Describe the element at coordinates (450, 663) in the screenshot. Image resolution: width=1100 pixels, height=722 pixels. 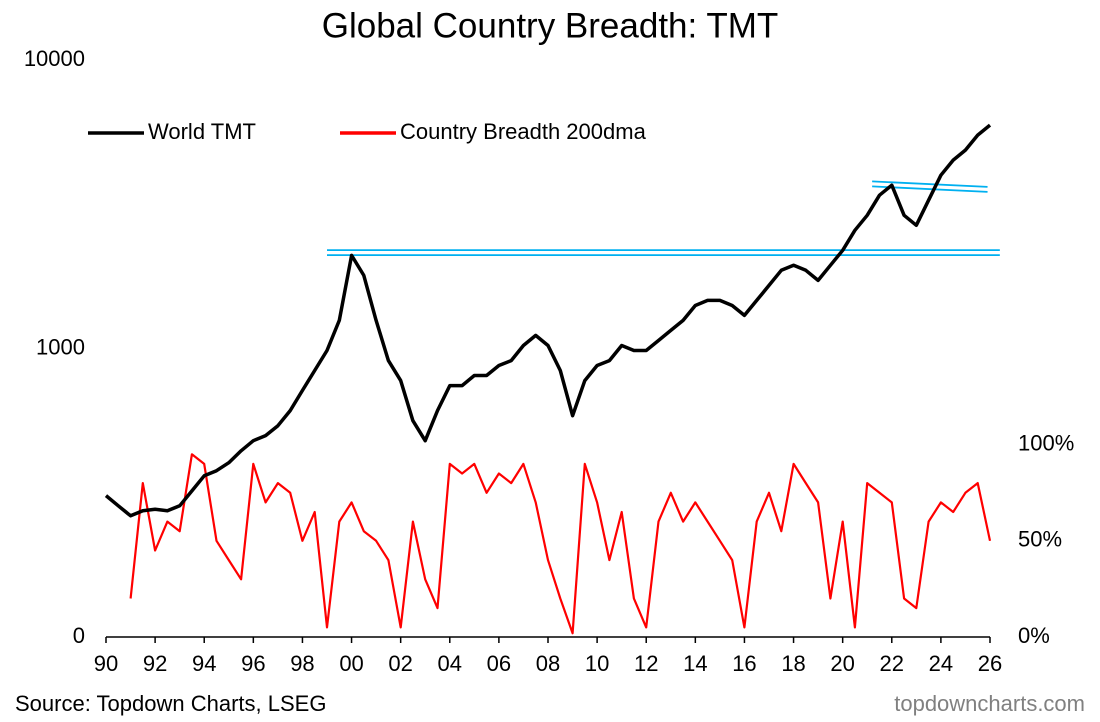
I see `x-tick-label: 04` at that location.